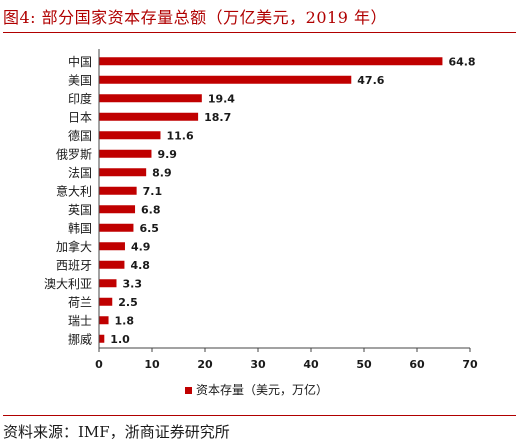 The height and width of the screenshot is (445, 520). Describe the element at coordinates (80, 339) in the screenshot. I see `category-label: 挪威` at that location.